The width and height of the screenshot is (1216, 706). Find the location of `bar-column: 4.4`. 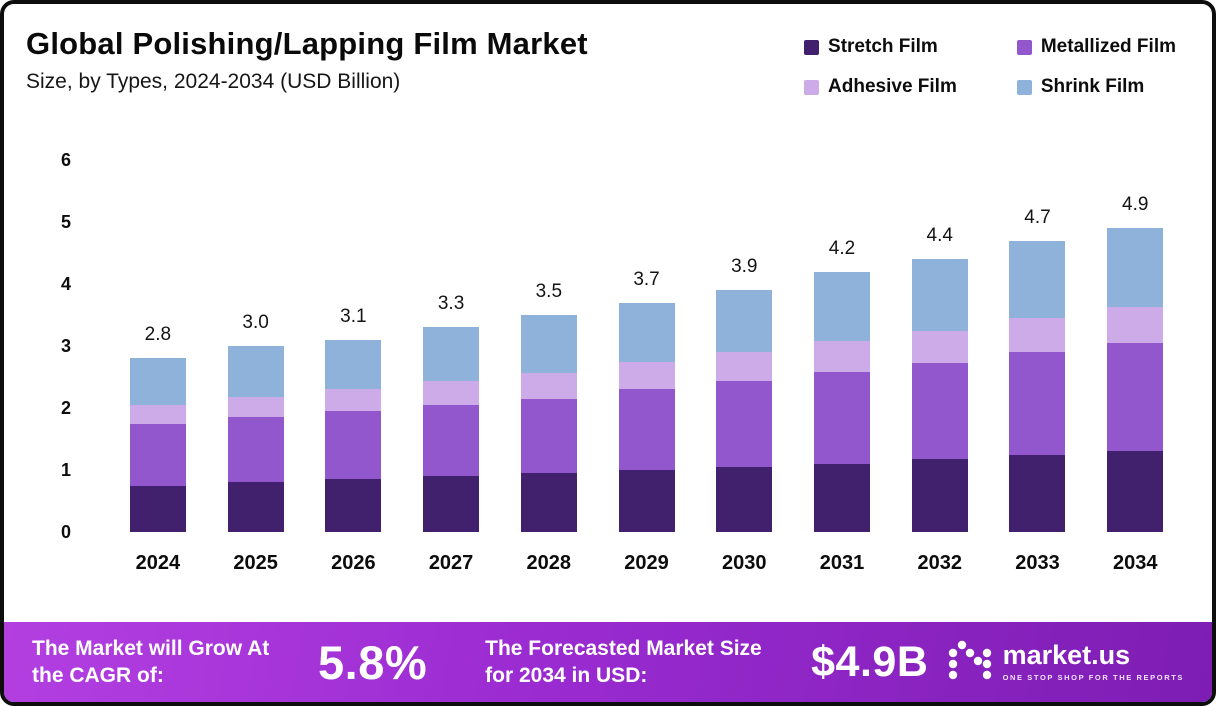

bar-column: 4.4 is located at coordinates (940, 378).